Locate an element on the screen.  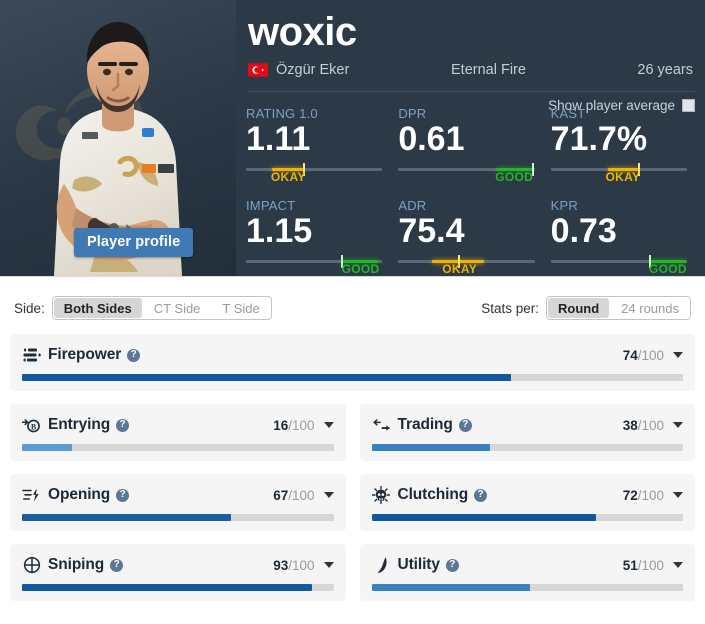
skill-title: Clutching is located at coordinates (433, 494).